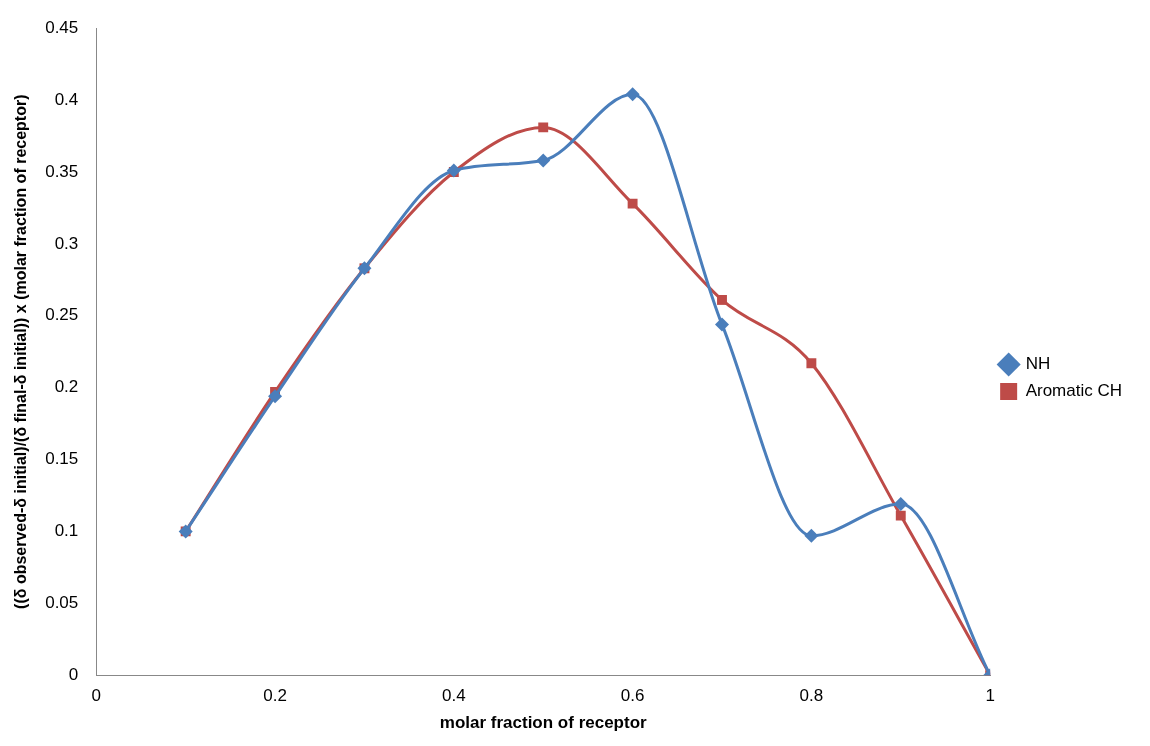  I want to click on y-tick-label: 0, so click(73, 674).